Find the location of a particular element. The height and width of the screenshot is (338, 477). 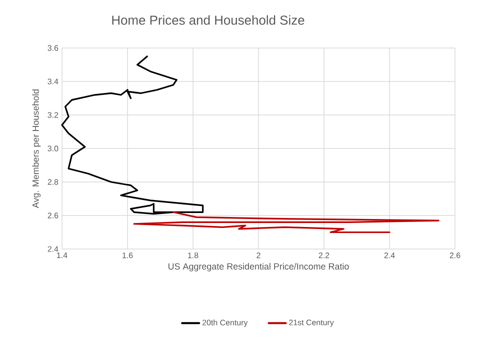

x-axis-title: US Aggregate Residential Price/Income Ratio is located at coordinates (258, 267).